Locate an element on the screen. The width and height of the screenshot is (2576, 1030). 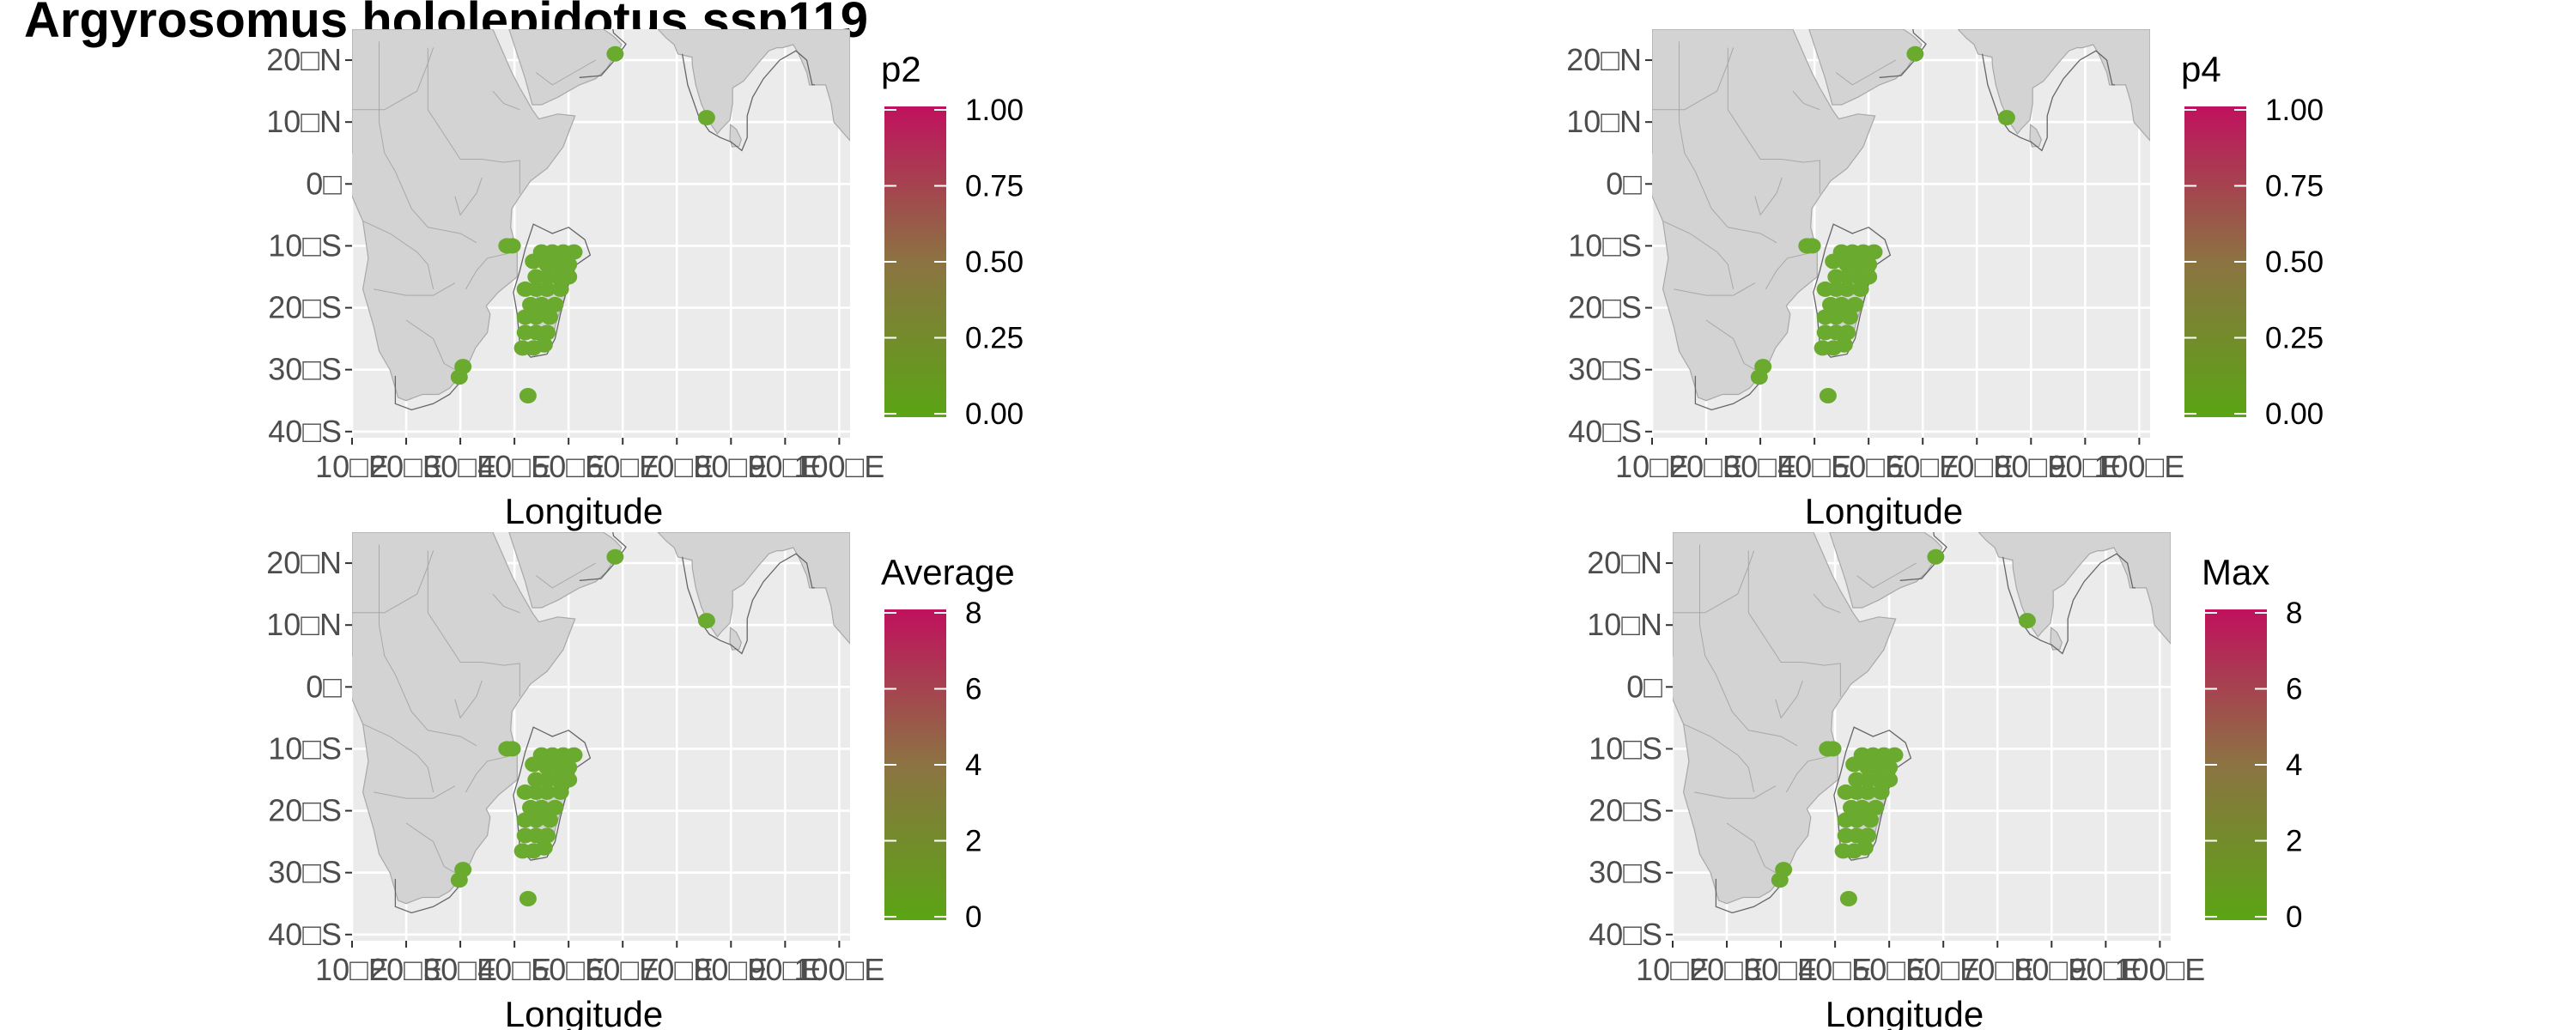
y-tick-label: 40□S is located at coordinates (305, 934).